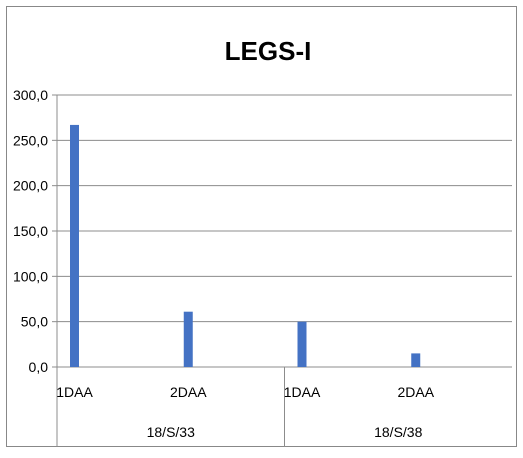 The image size is (523, 458). What do you see at coordinates (30, 276) in the screenshot?
I see `y-tick-label: 100,0` at bounding box center [30, 276].